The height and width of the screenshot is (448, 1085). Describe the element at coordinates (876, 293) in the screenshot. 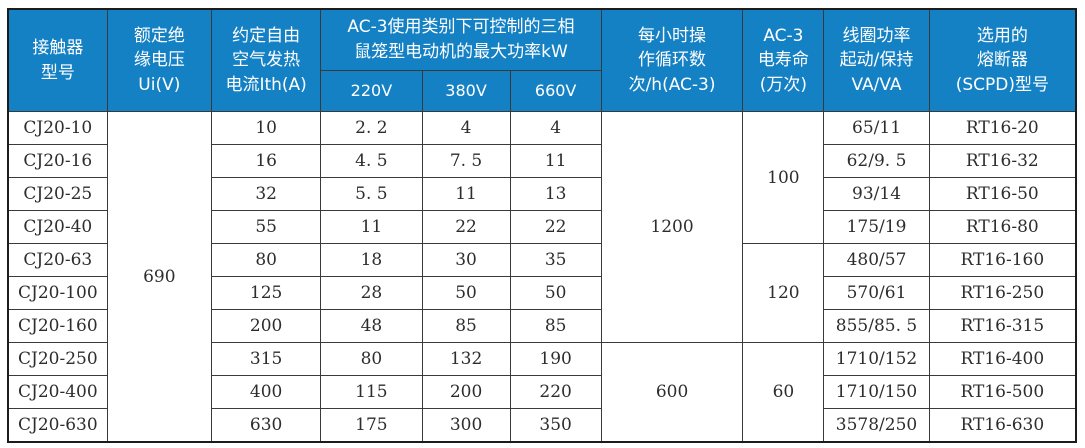

I see `cell-coil: 570/61` at that location.